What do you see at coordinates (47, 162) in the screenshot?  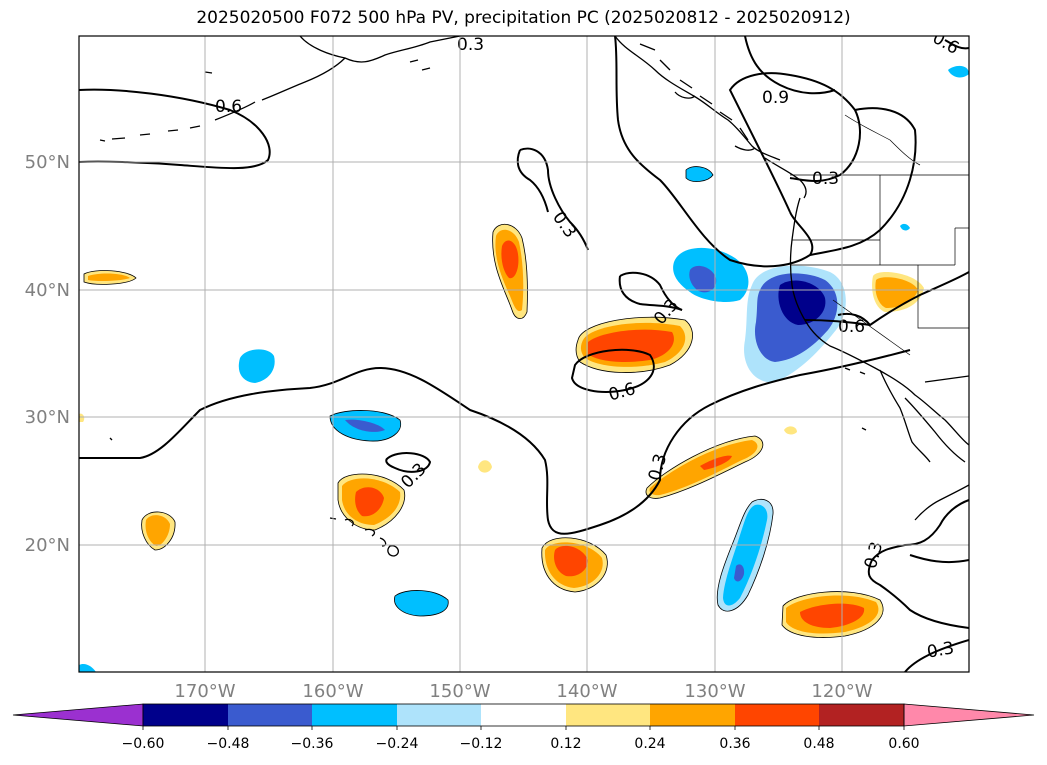 I see `lat-label: 50°N` at bounding box center [47, 162].